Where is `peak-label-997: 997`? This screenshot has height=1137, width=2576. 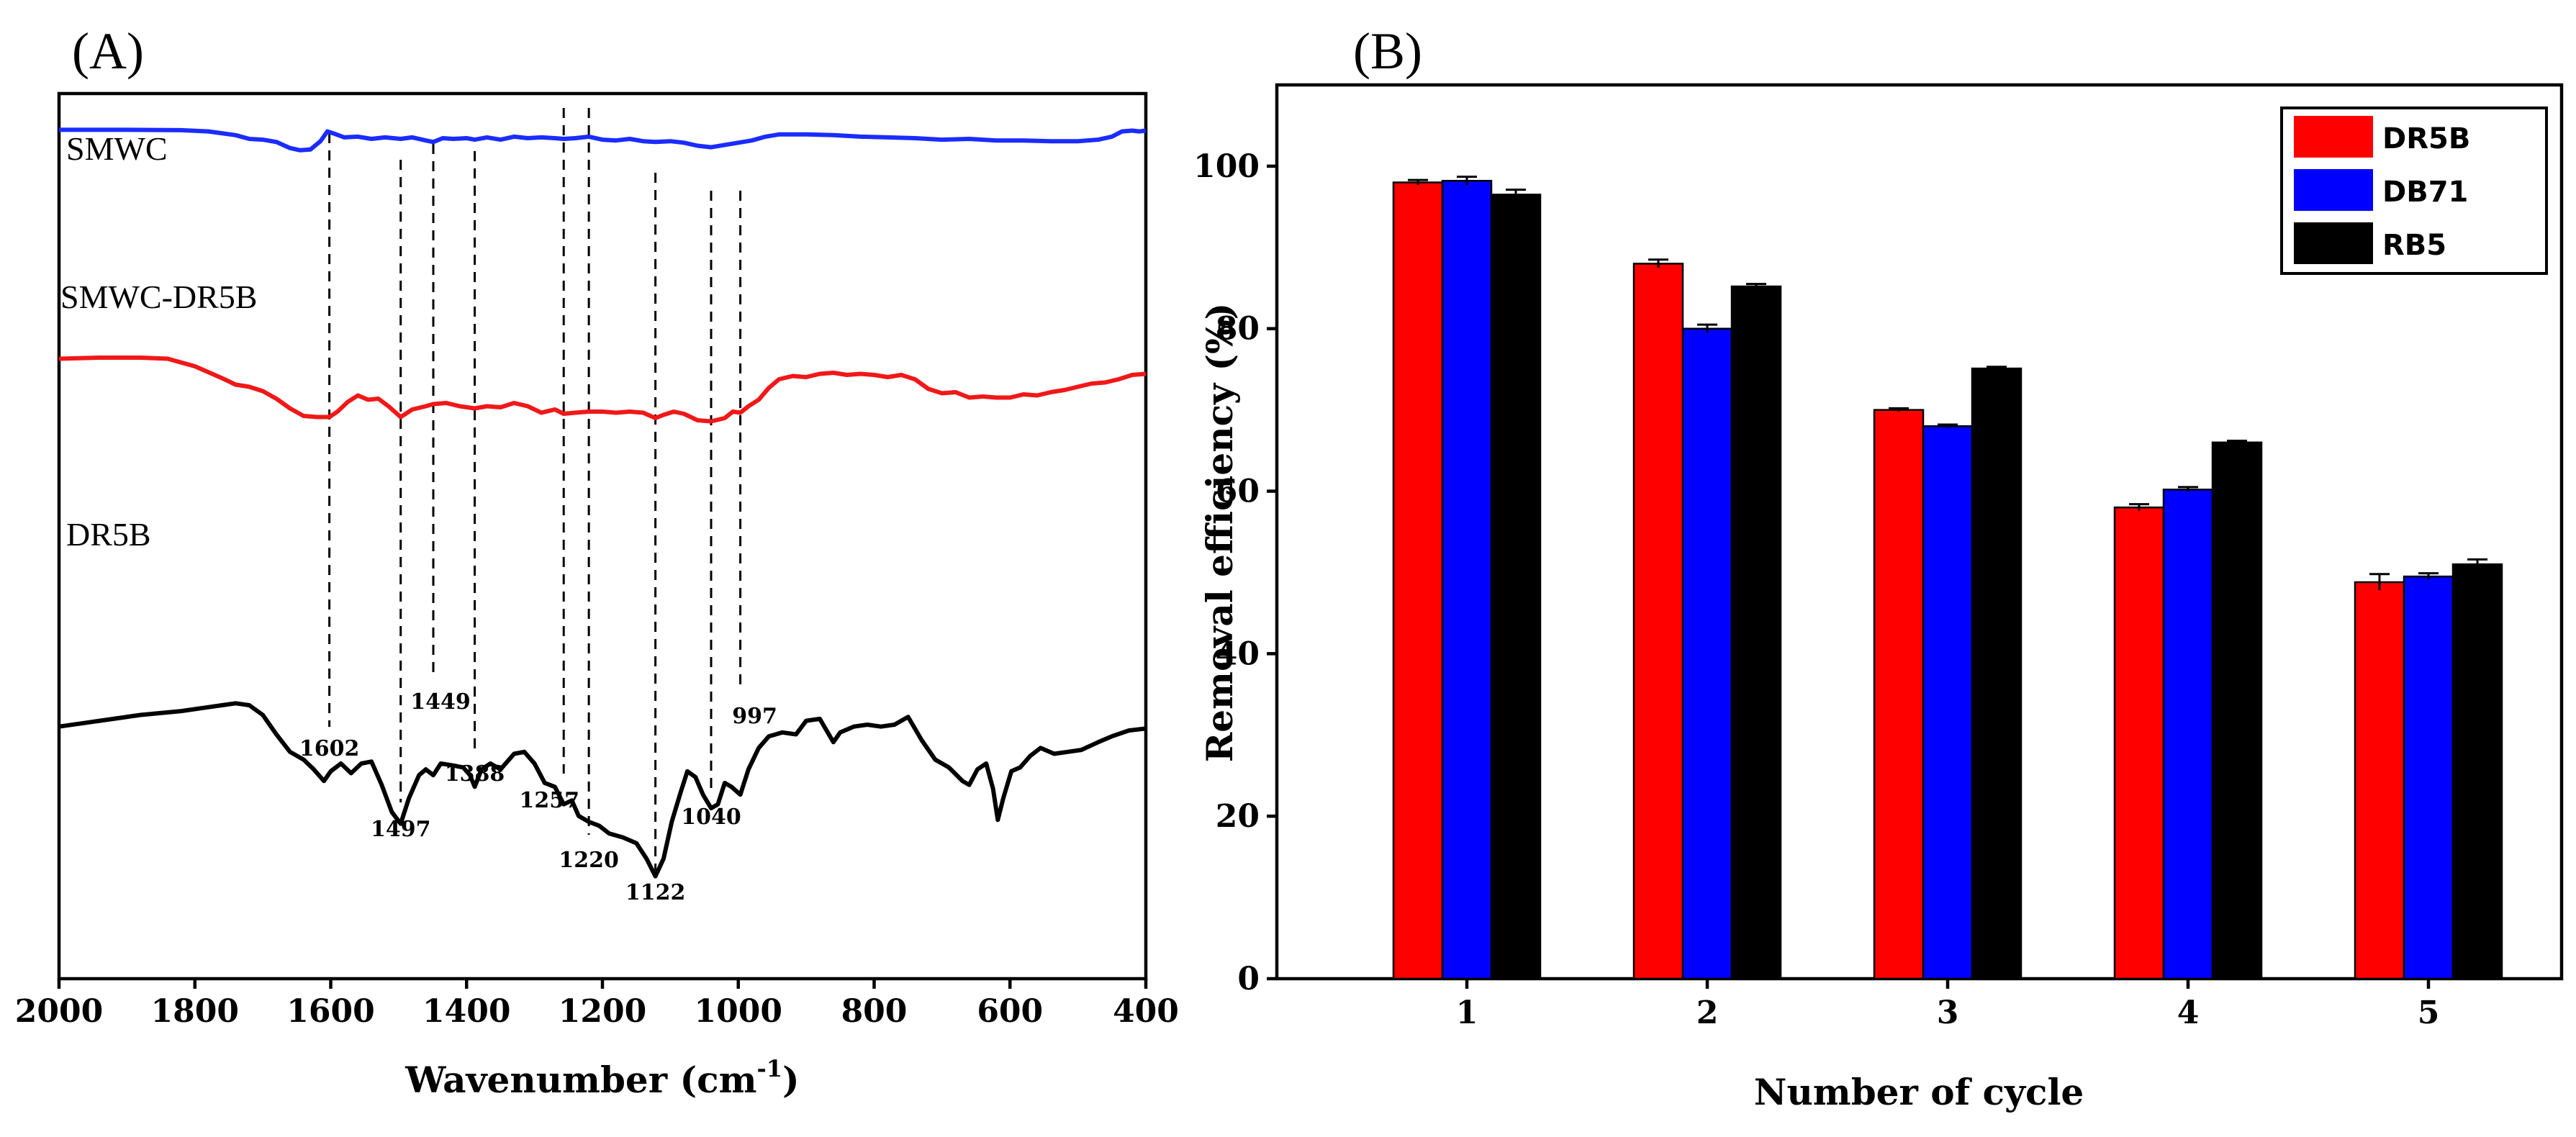 peak-label-997: 997 is located at coordinates (754, 716).